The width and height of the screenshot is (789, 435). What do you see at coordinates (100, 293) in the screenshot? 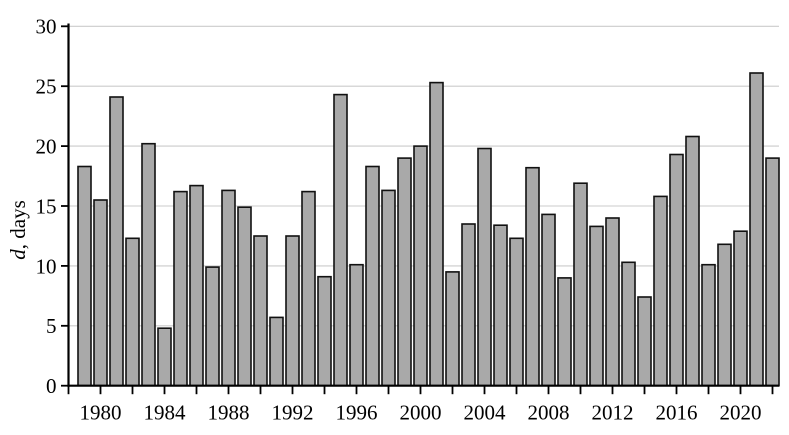
I see `bar-1980` at bounding box center [100, 293].